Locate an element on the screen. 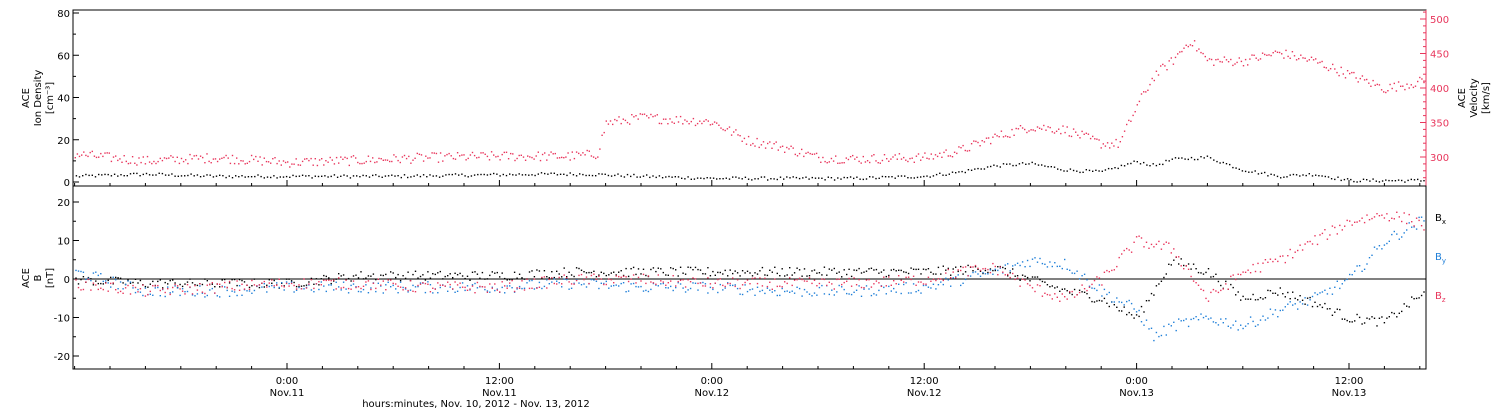 The height and width of the screenshot is (410, 1500). density-tick-label: 80 is located at coordinates (63, 14).